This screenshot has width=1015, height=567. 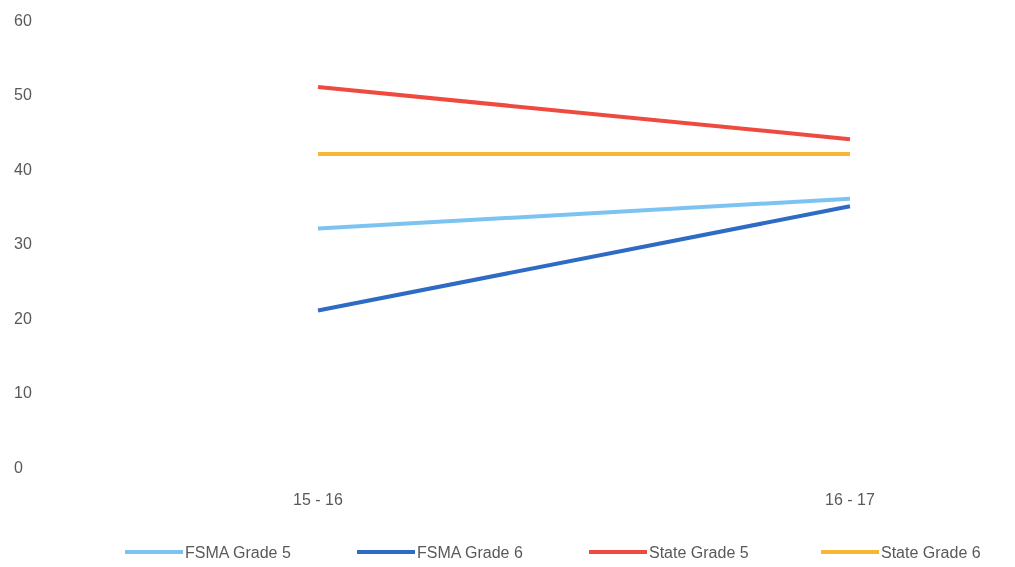 What do you see at coordinates (931, 552) in the screenshot?
I see `legend-label: State Grade 6` at bounding box center [931, 552].